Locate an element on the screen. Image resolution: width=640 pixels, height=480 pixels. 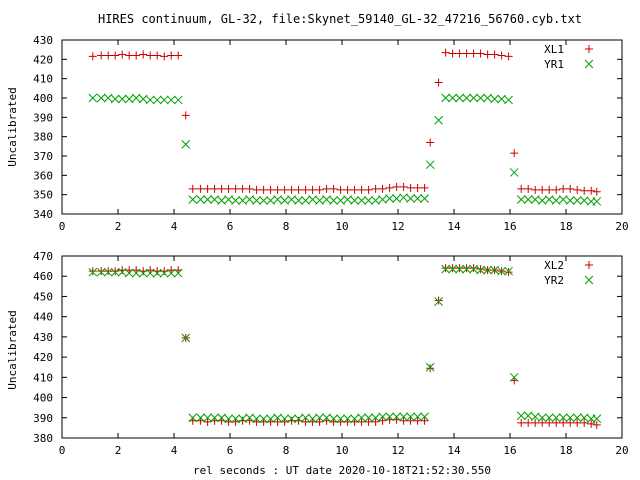
y-tick-label: 420 is located at coordinates (43, 357).